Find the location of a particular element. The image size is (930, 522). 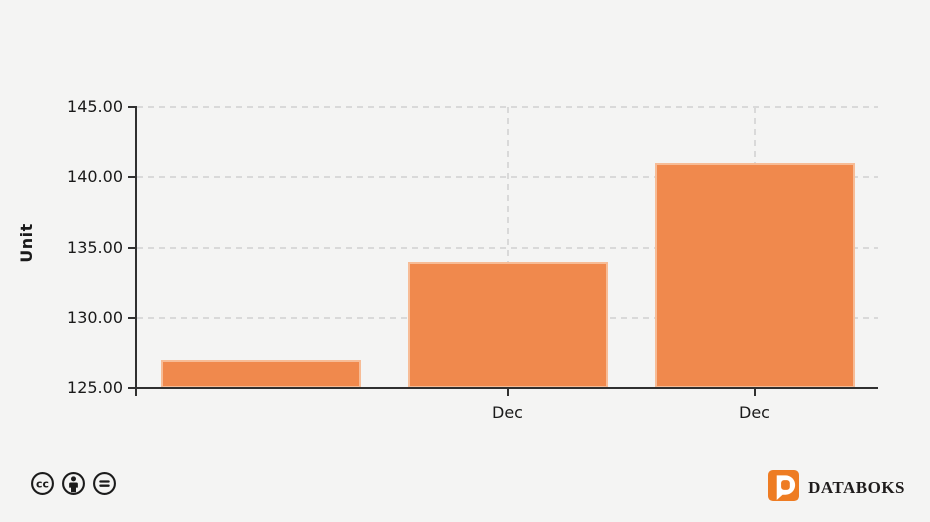

y-axis-title: Unit is located at coordinates (26, 243).